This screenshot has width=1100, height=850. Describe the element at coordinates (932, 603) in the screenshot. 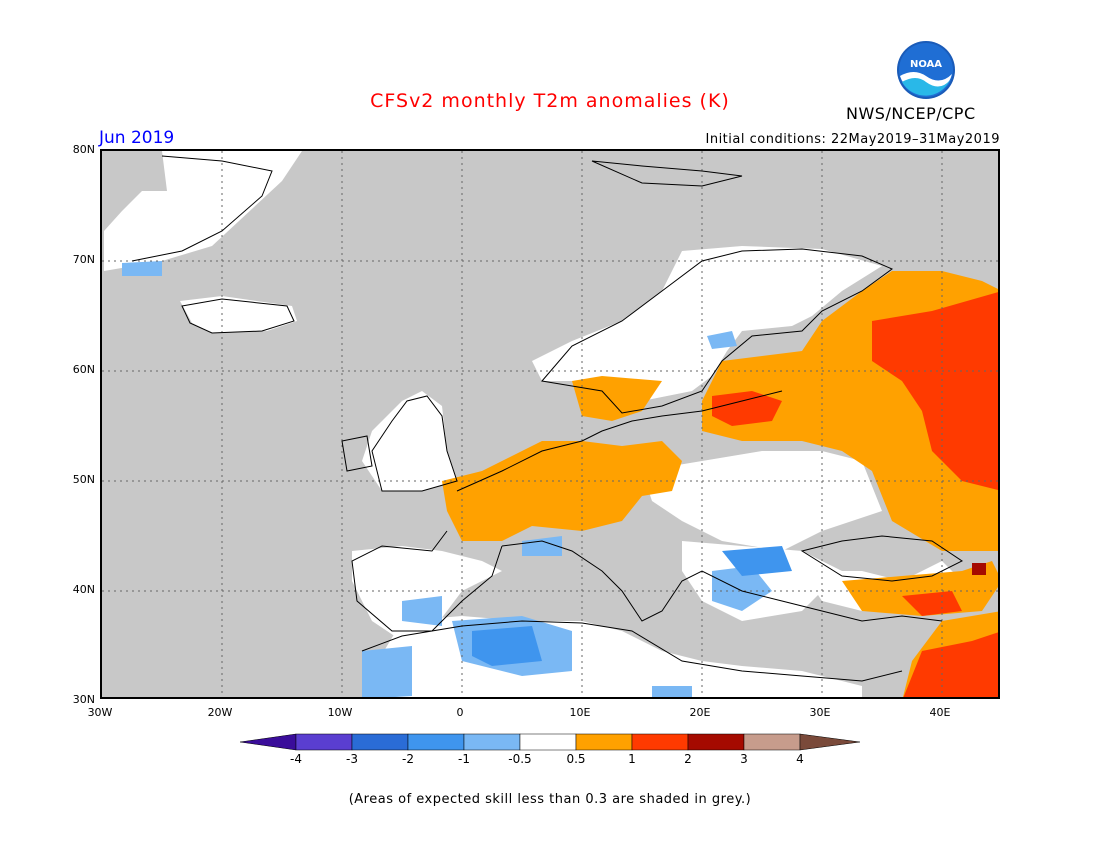

I see `anatolia-red` at that location.